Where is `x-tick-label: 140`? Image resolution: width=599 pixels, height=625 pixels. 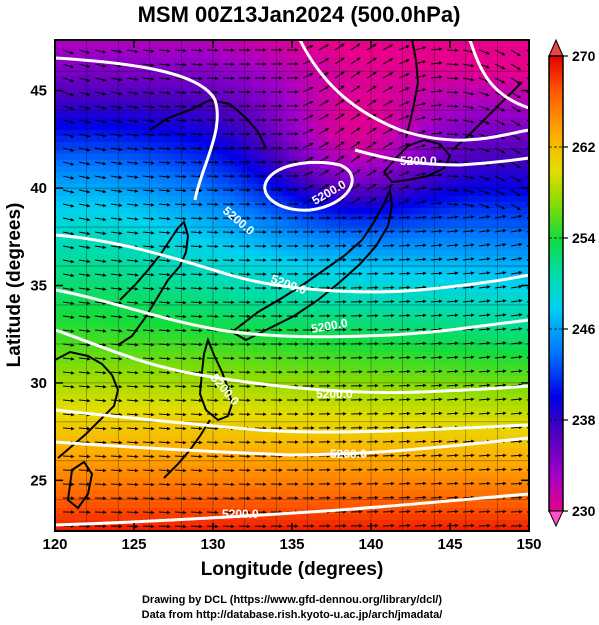
x-tick-label: 140 is located at coordinates (370, 544).